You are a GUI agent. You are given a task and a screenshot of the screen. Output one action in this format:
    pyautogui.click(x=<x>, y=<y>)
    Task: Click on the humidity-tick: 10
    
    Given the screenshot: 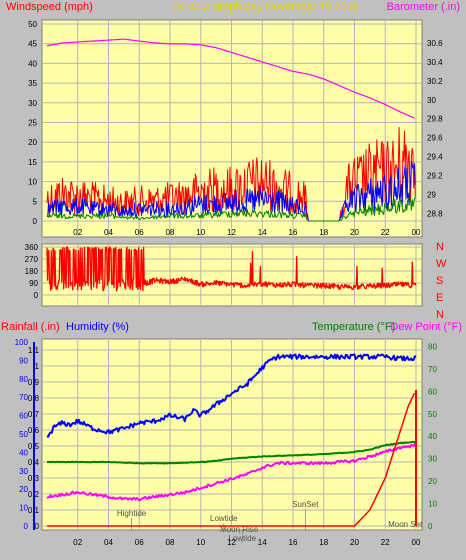 What is the action you would take?
    pyautogui.click(x=23, y=508)
    